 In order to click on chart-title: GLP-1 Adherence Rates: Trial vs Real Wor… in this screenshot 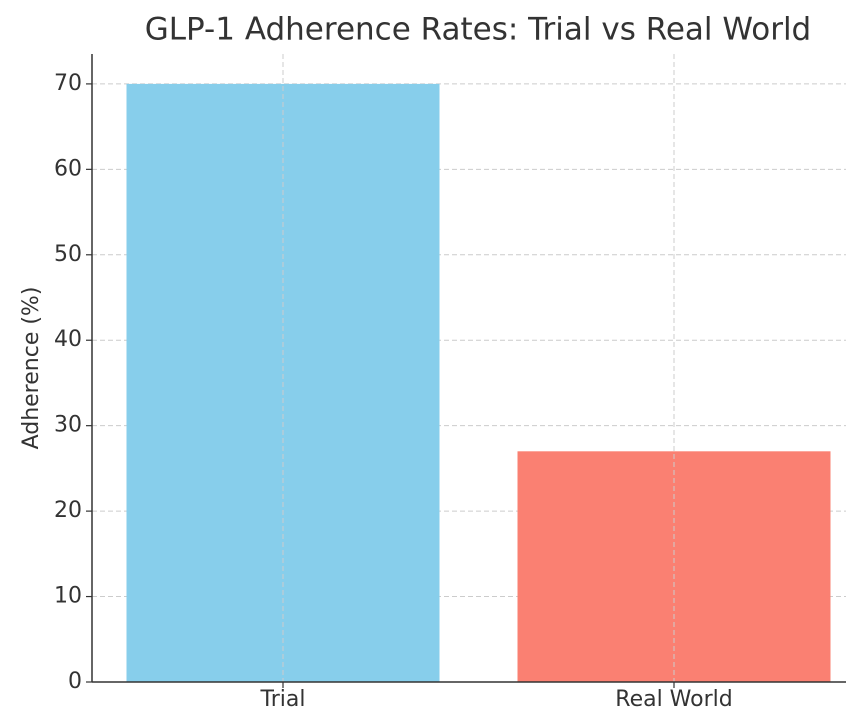, I will do `click(478, 30)`.